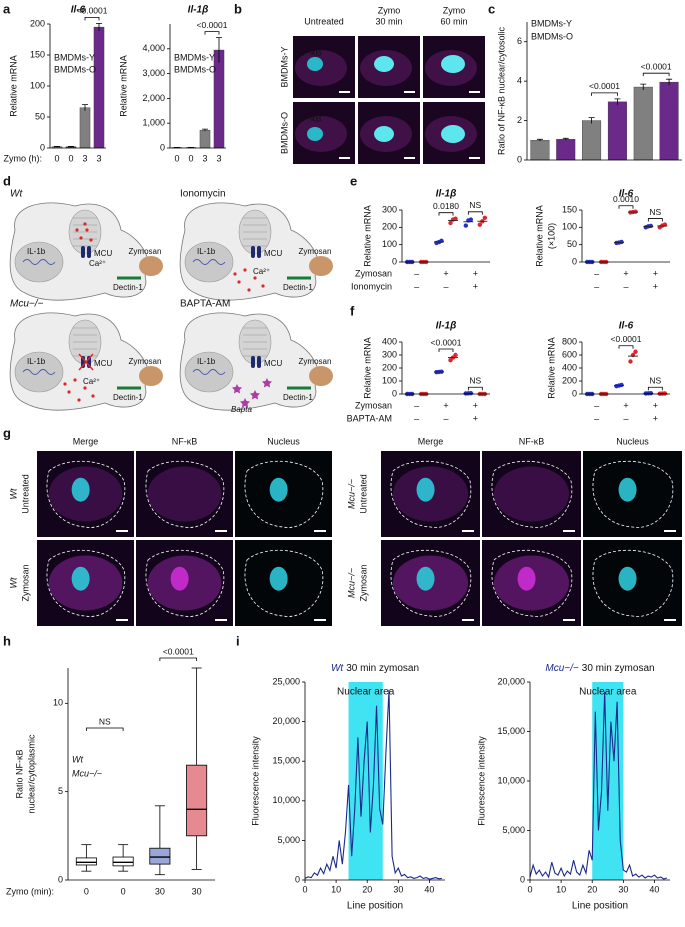 The width and height of the screenshot is (685, 927). Describe the element at coordinates (203, 194) in the screenshot. I see `condition-title: Ionomycin` at that location.